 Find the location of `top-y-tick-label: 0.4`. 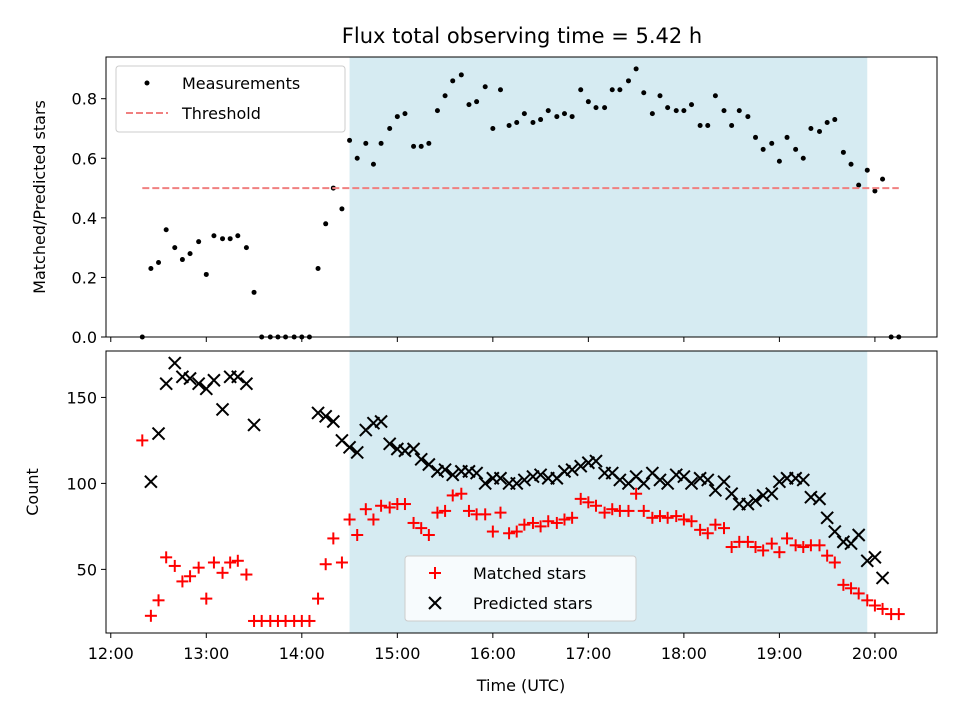

top-y-tick-label: 0.4 is located at coordinates (84, 218).